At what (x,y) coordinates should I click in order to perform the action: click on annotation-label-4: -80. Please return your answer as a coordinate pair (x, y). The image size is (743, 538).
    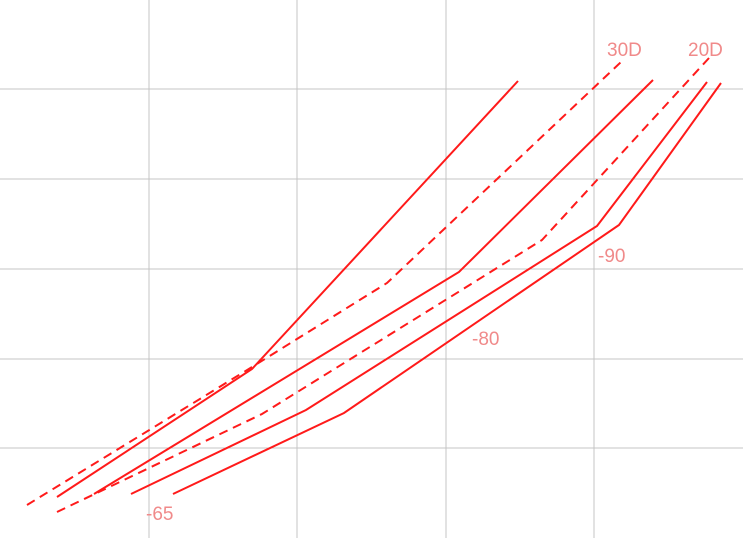
    Looking at the image, I should click on (485, 339).